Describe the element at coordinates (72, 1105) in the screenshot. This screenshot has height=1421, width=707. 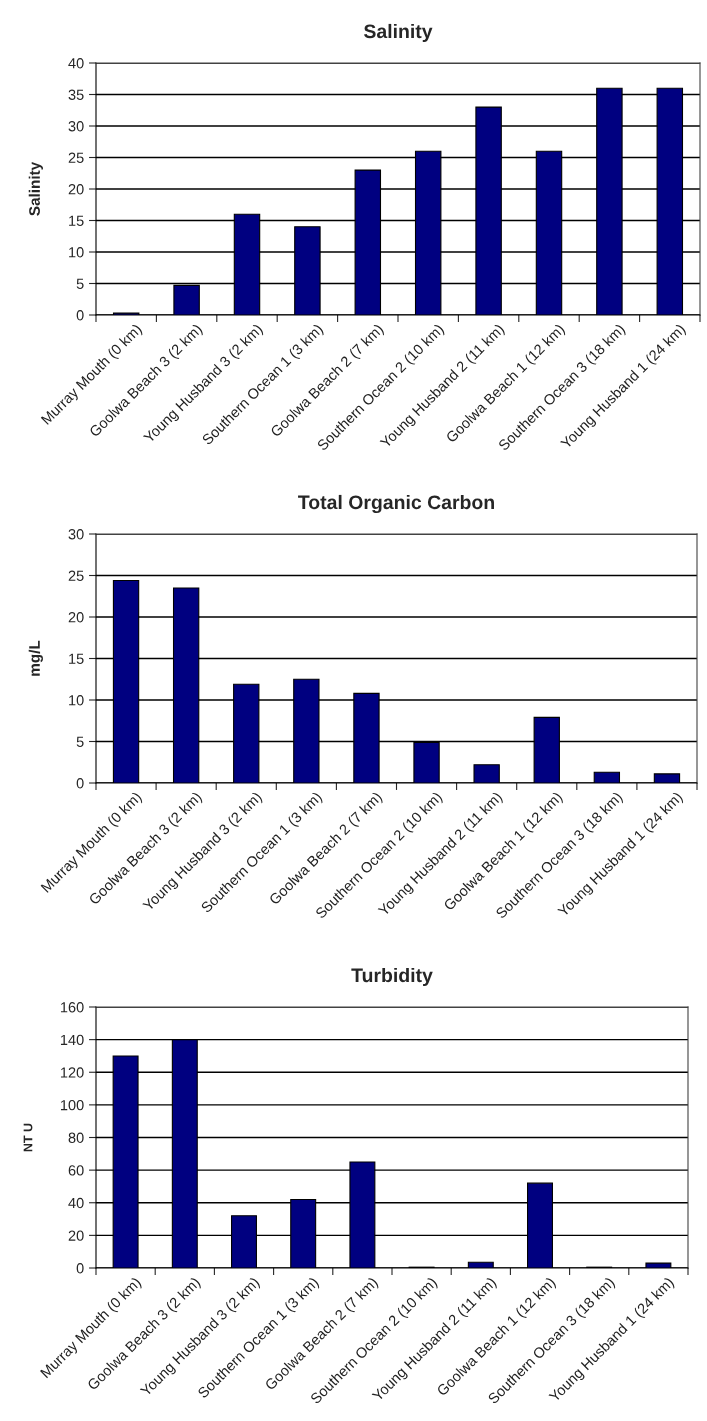
I see `y-tick-label: 100` at that location.